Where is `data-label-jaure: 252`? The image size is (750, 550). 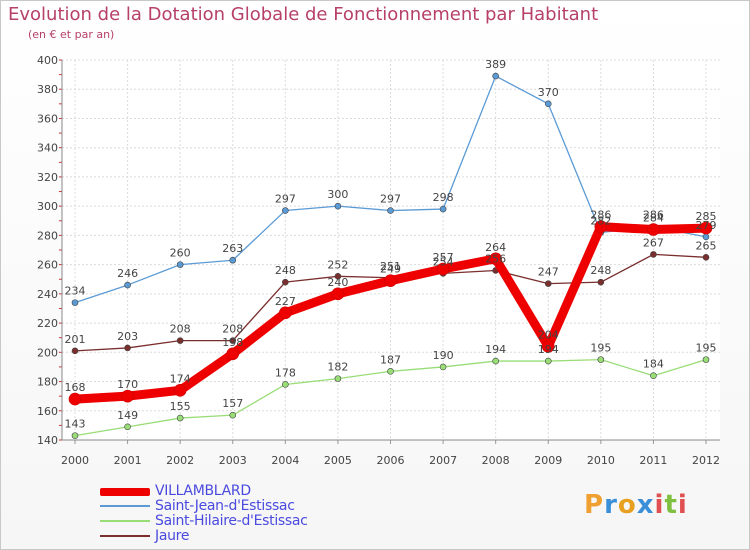
data-label-jaure: 252 is located at coordinates (337, 264).